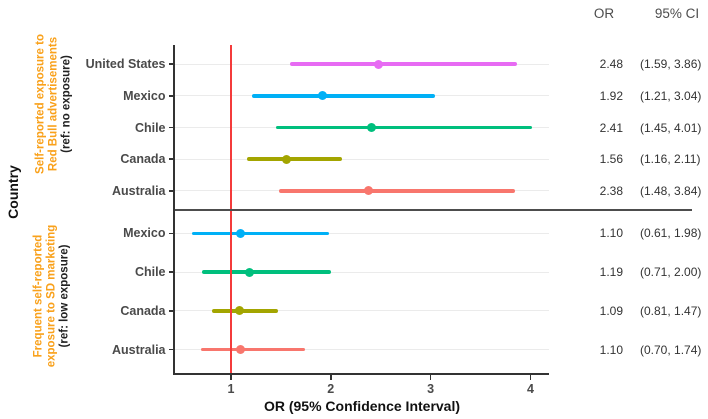  What do you see at coordinates (530, 389) in the screenshot?
I see `x-tick-label: 4` at bounding box center [530, 389].